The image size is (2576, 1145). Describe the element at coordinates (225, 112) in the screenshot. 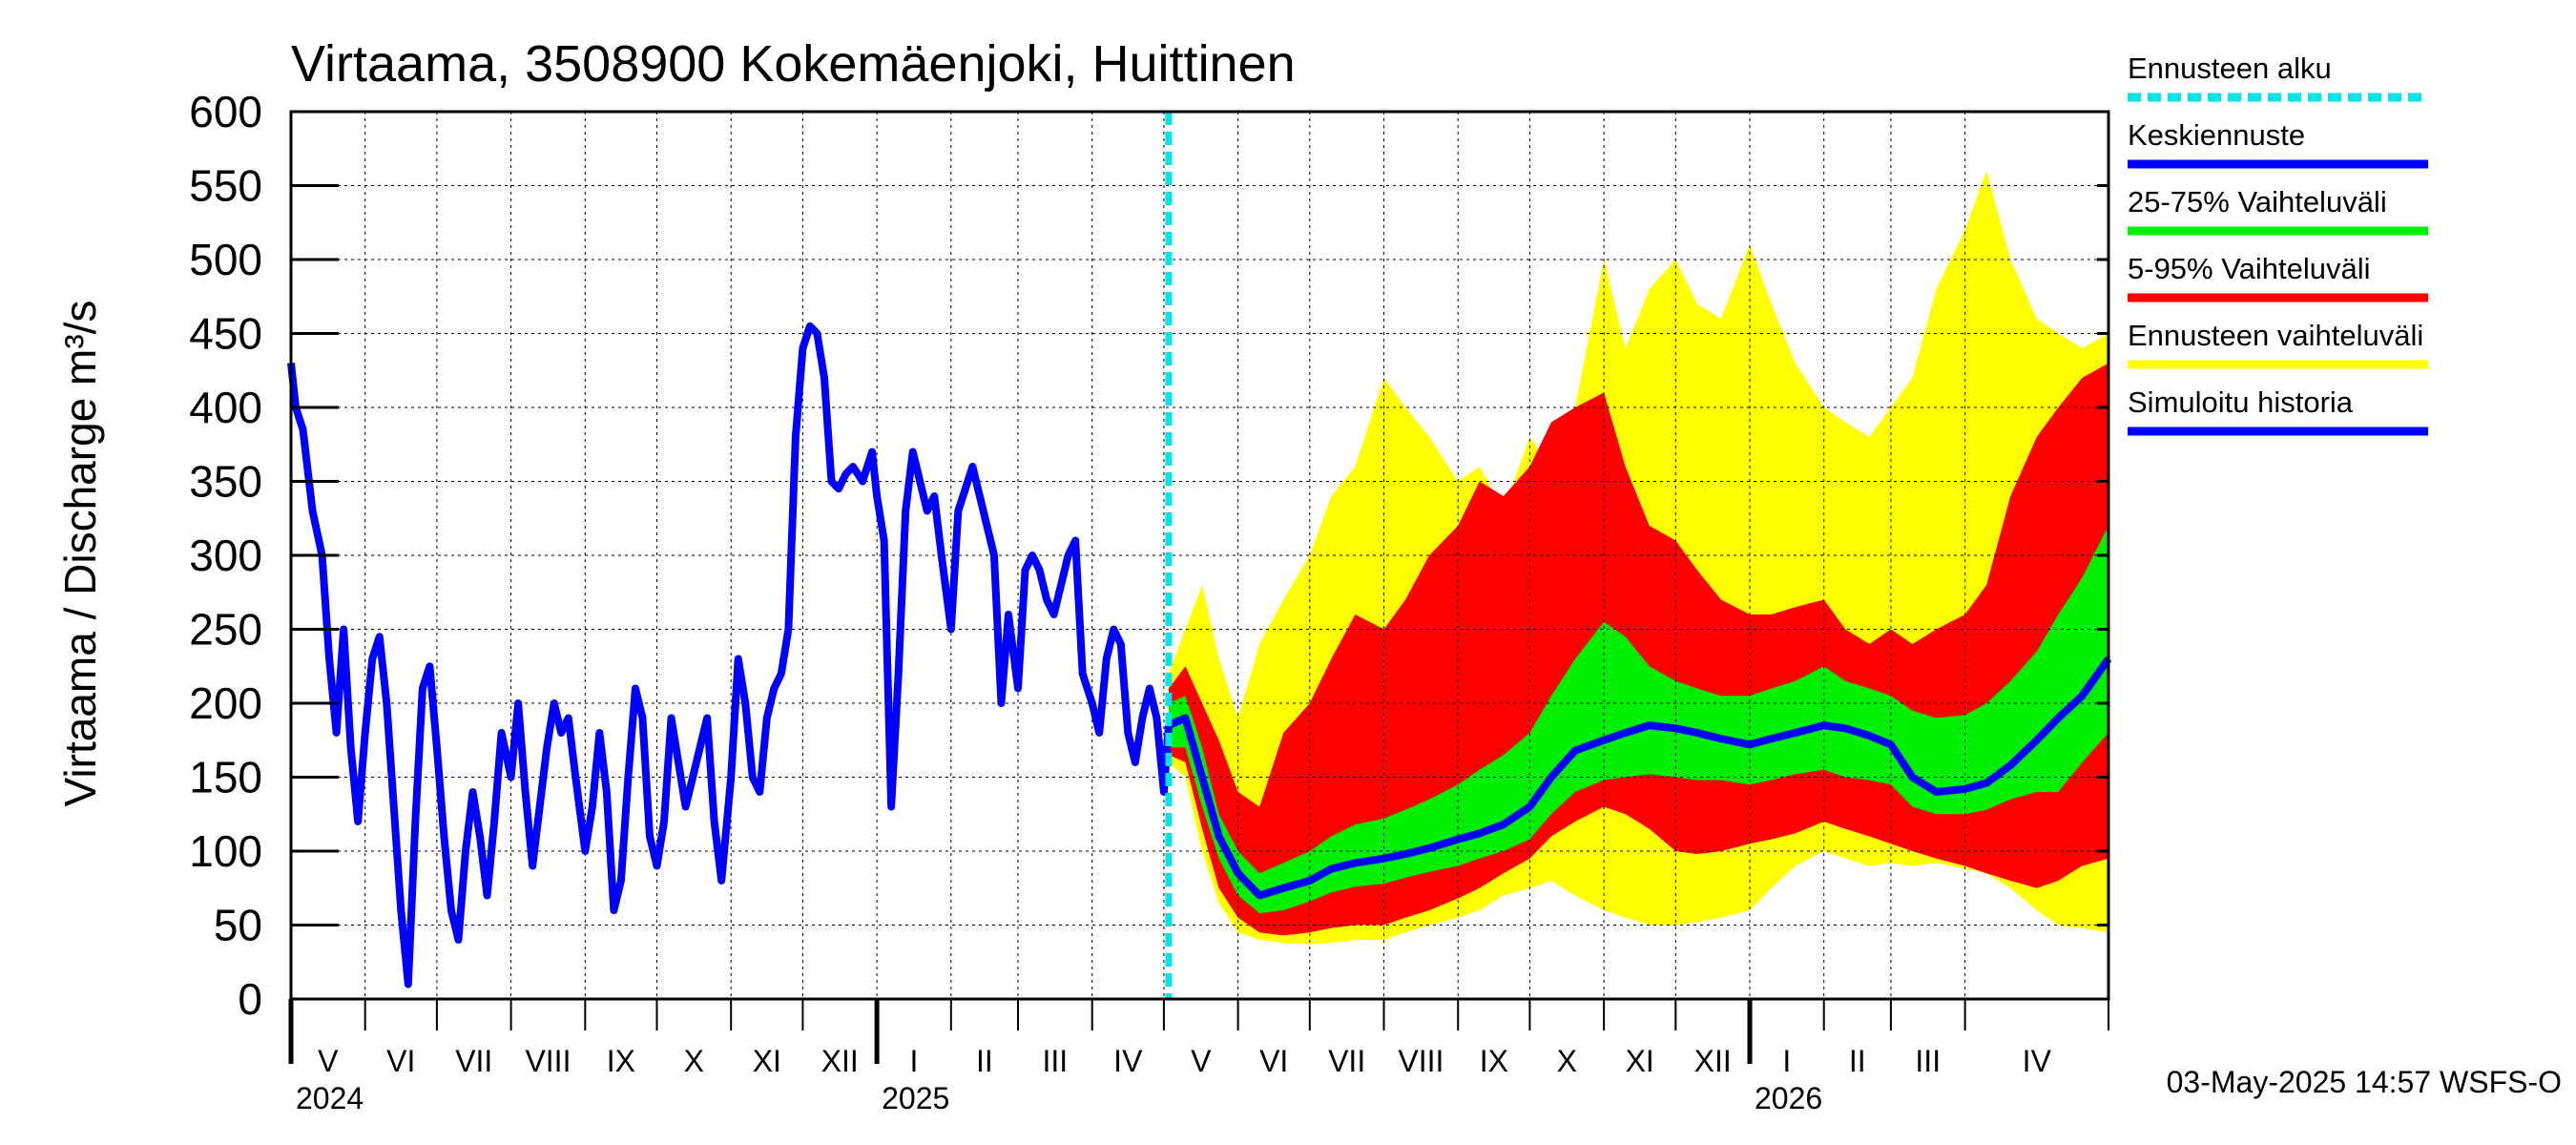

I see `y-tick-label: 600` at that location.